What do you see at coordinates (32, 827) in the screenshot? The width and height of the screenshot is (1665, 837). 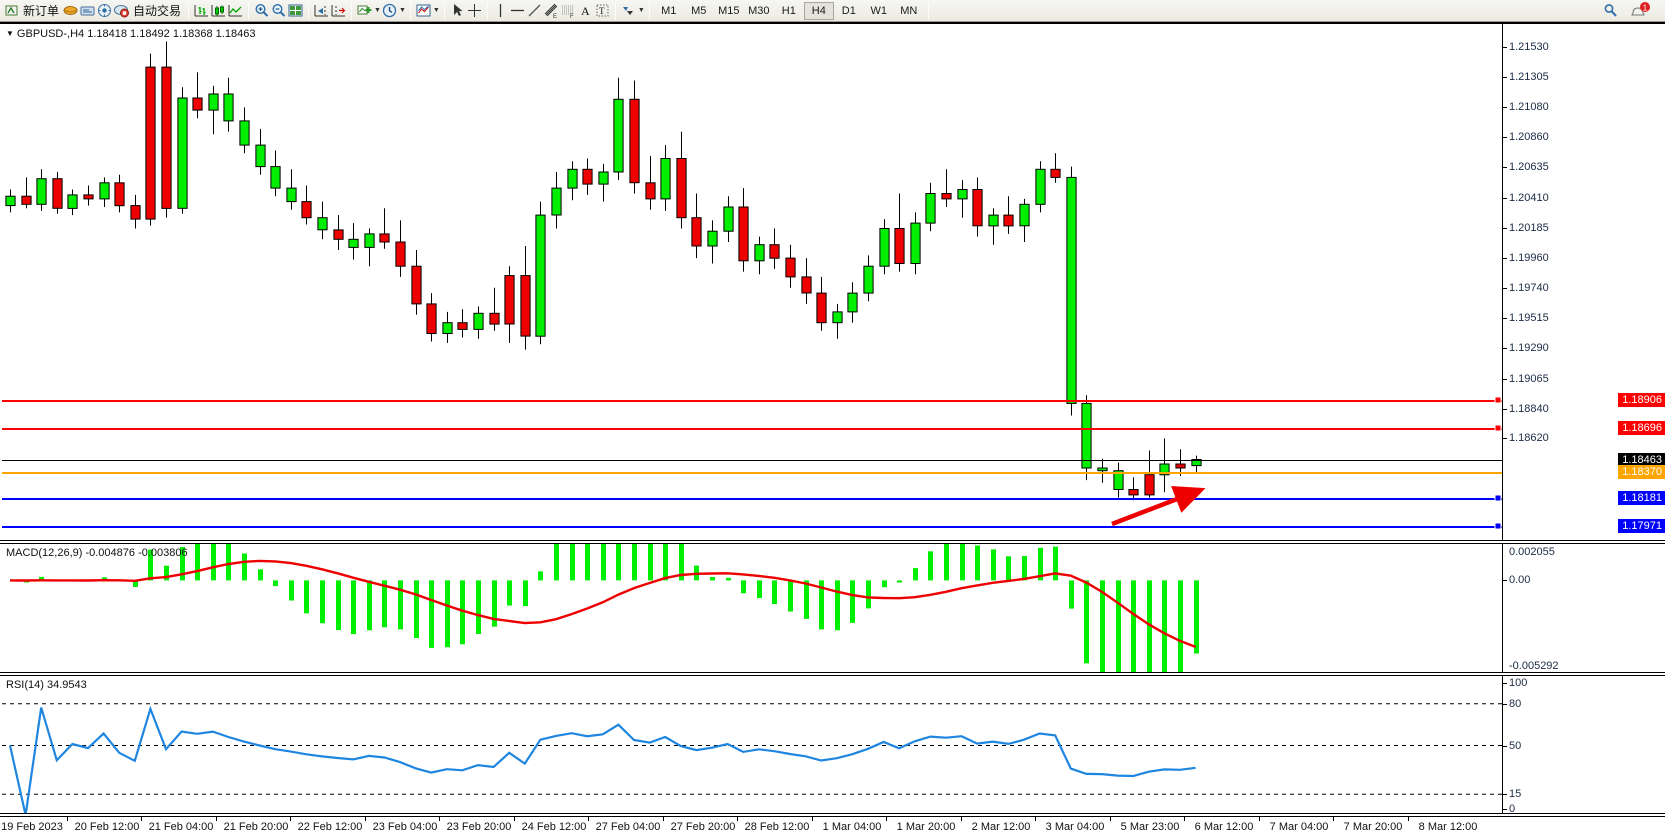 I see `time-axis-label: 19 Feb 2023` at bounding box center [32, 827].